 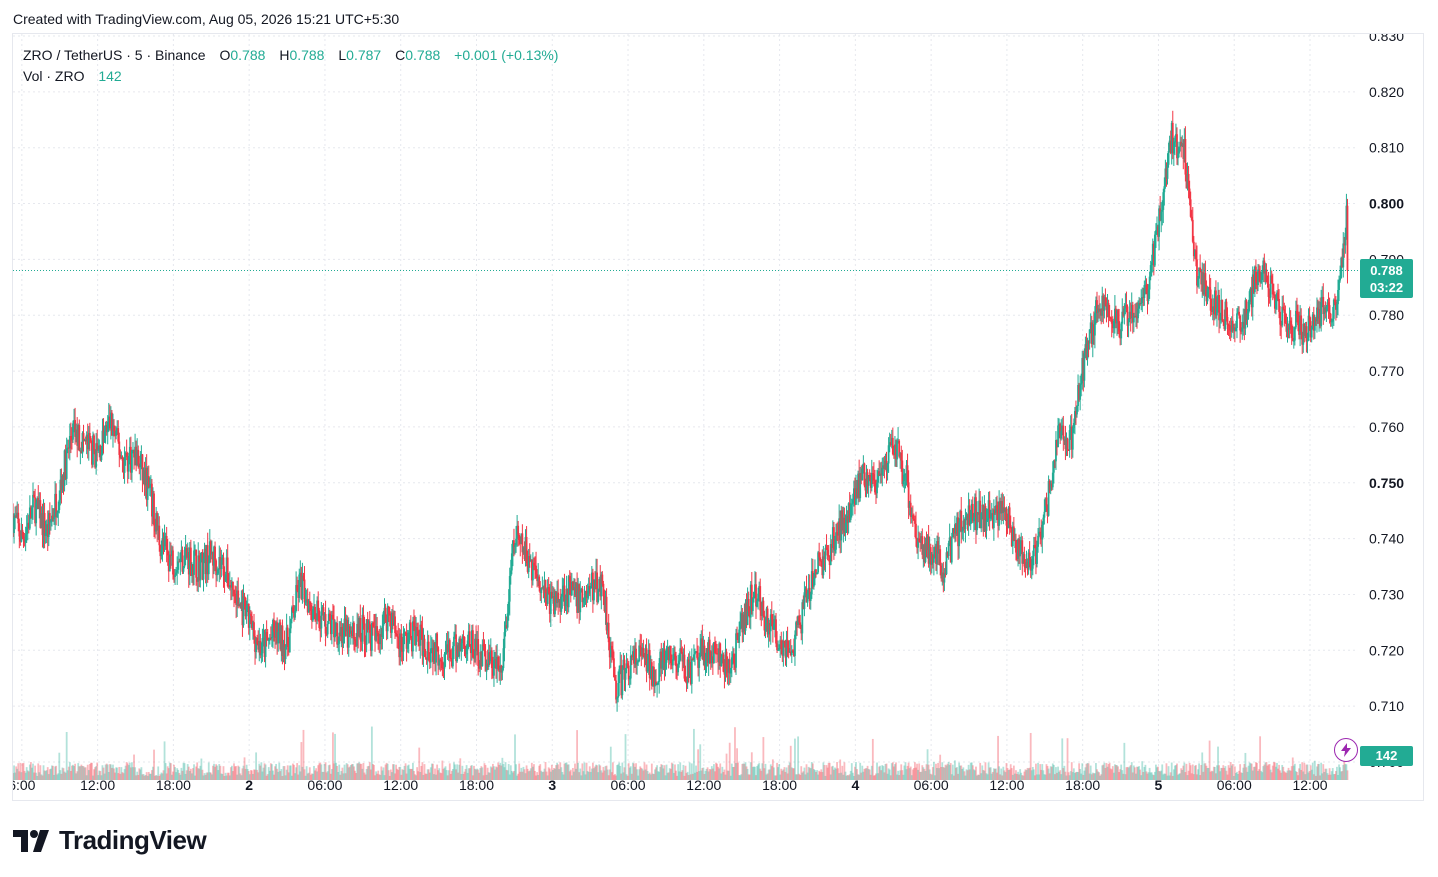 I want to click on volume-label: Vol · ZRO, so click(x=54, y=76).